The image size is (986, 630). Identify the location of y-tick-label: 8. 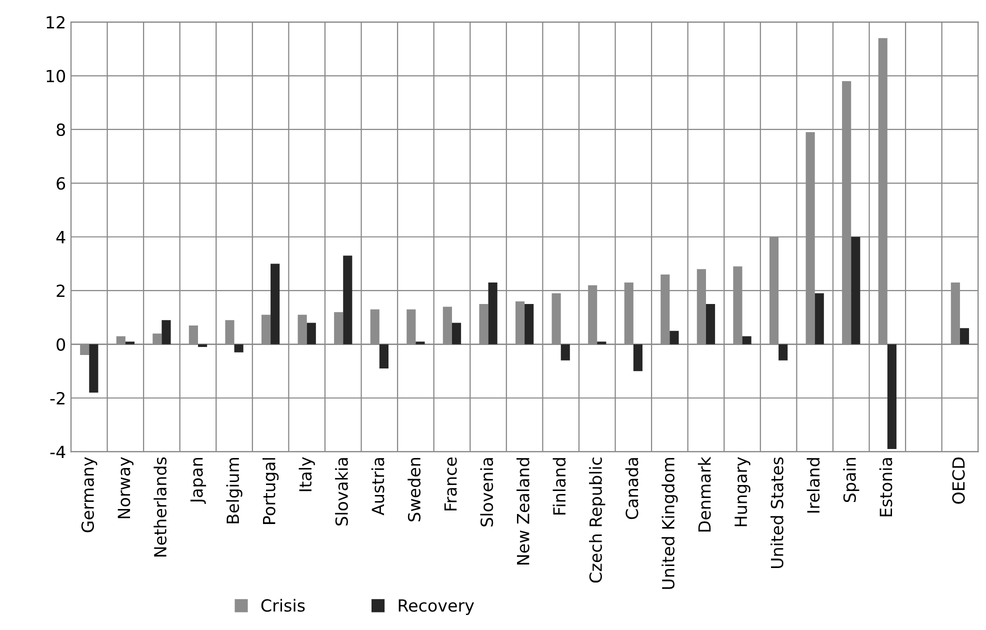
(60, 129).